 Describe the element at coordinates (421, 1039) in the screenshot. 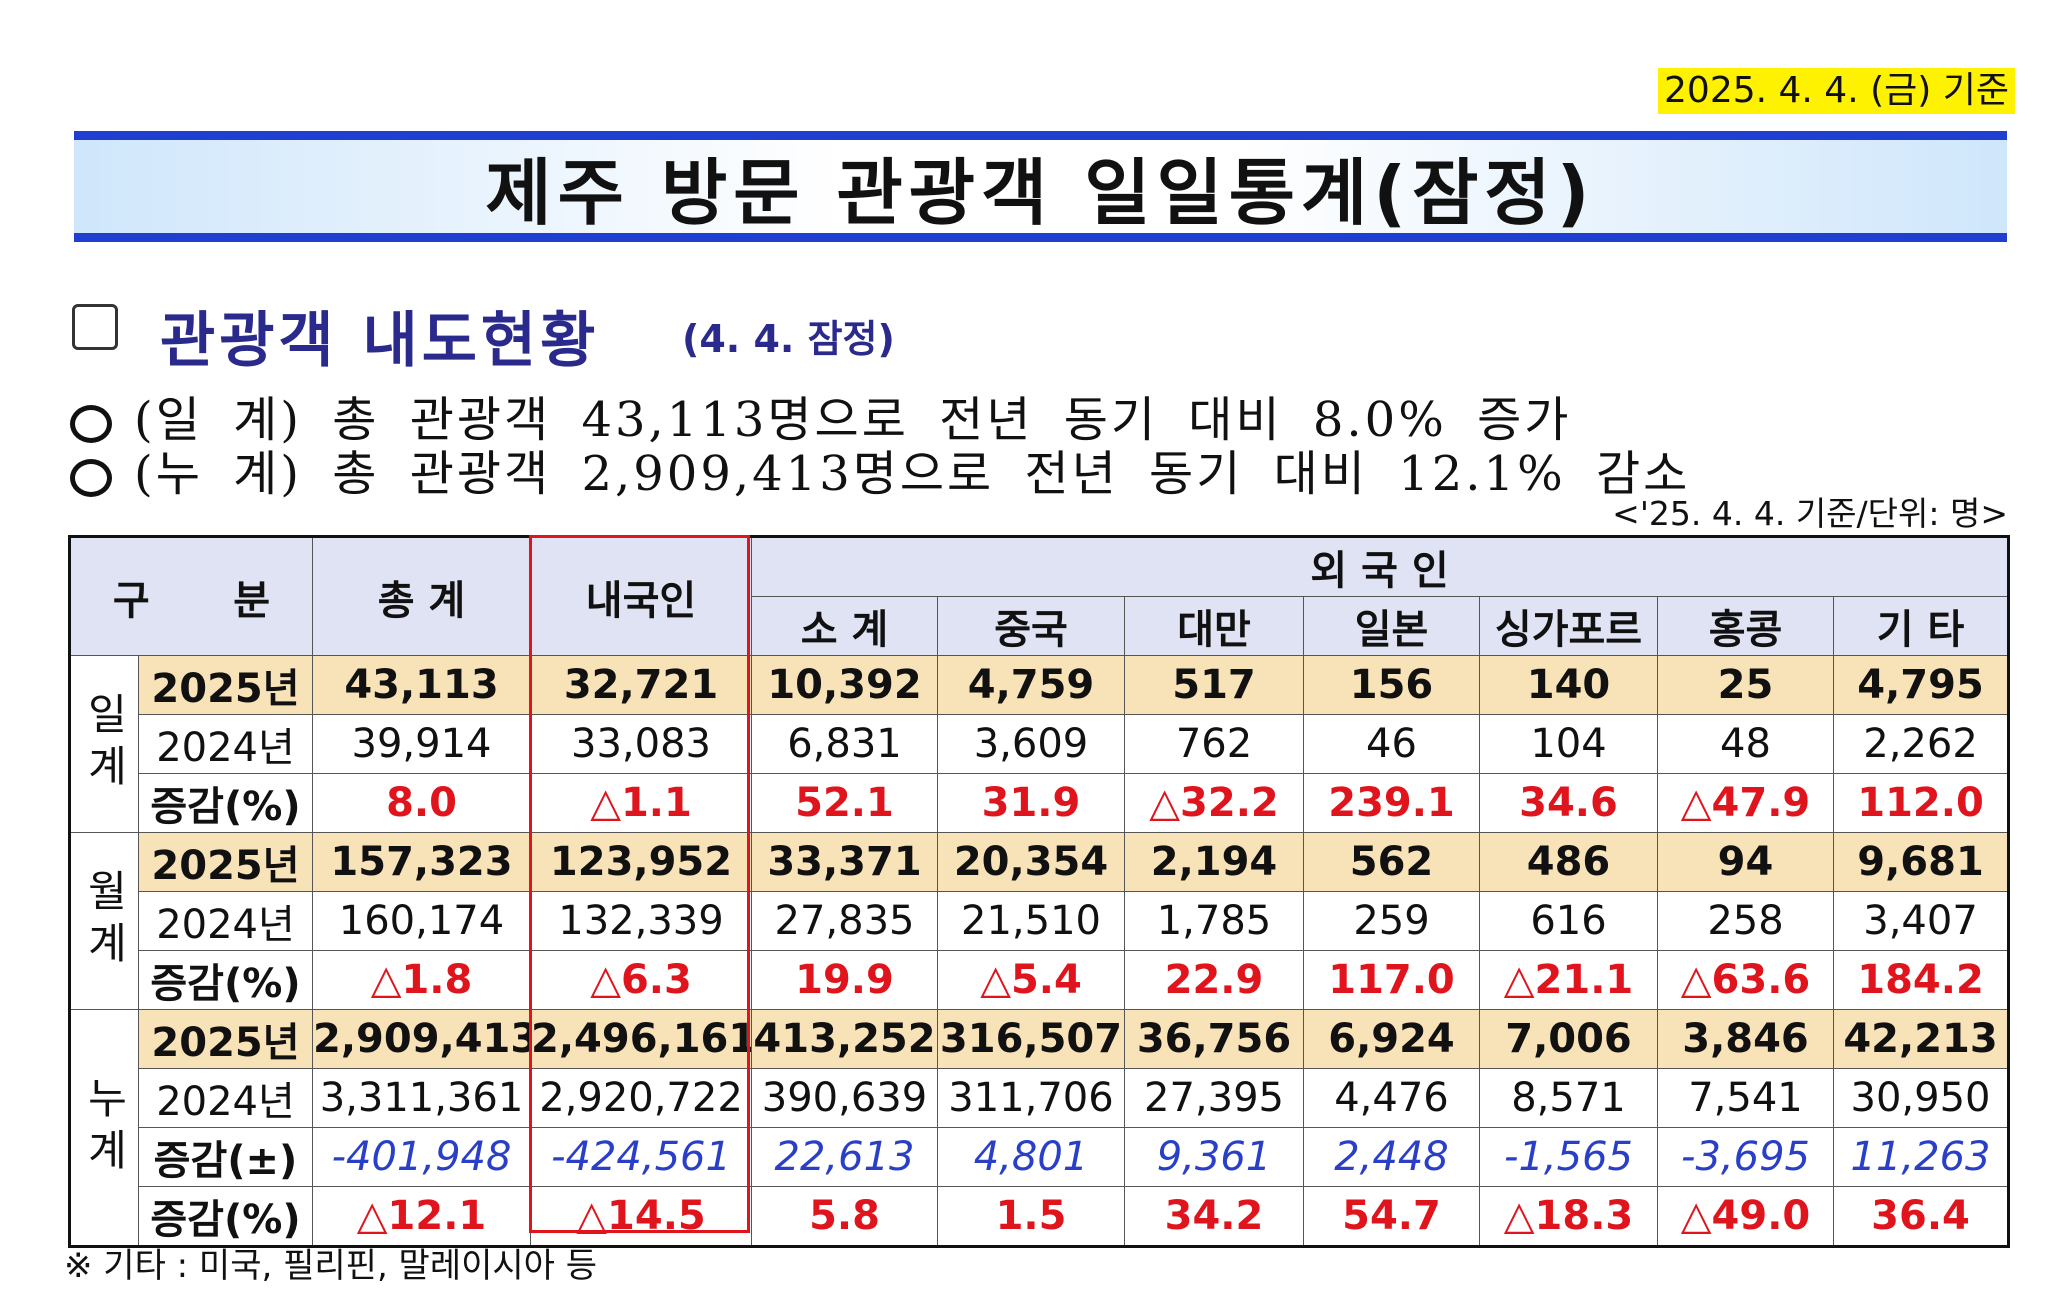

I see `data-cell: 2,909,413` at that location.